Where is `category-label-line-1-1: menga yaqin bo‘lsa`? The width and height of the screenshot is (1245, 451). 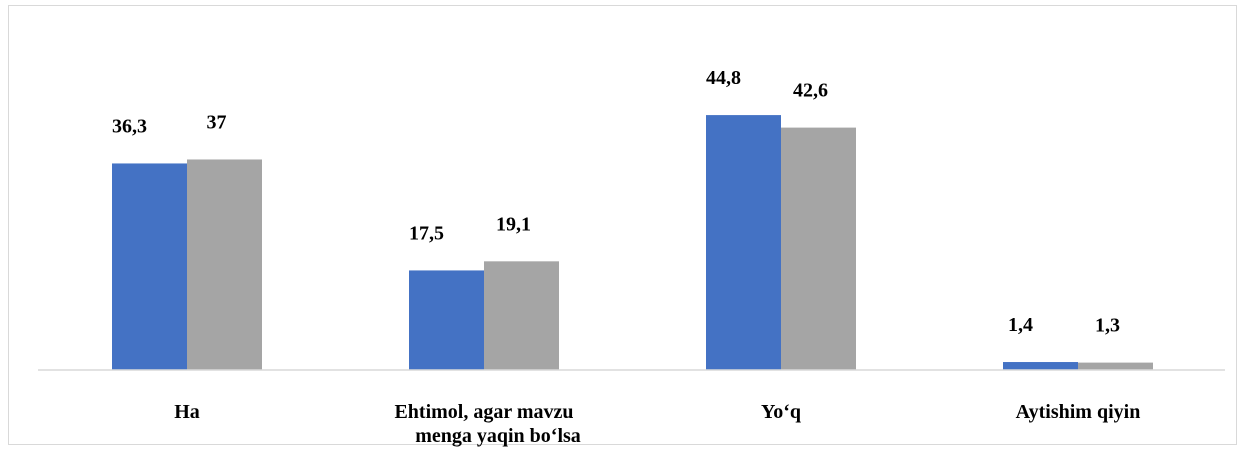 category-label-line-1-1: menga yaqin bo‘lsa is located at coordinates (498, 436).